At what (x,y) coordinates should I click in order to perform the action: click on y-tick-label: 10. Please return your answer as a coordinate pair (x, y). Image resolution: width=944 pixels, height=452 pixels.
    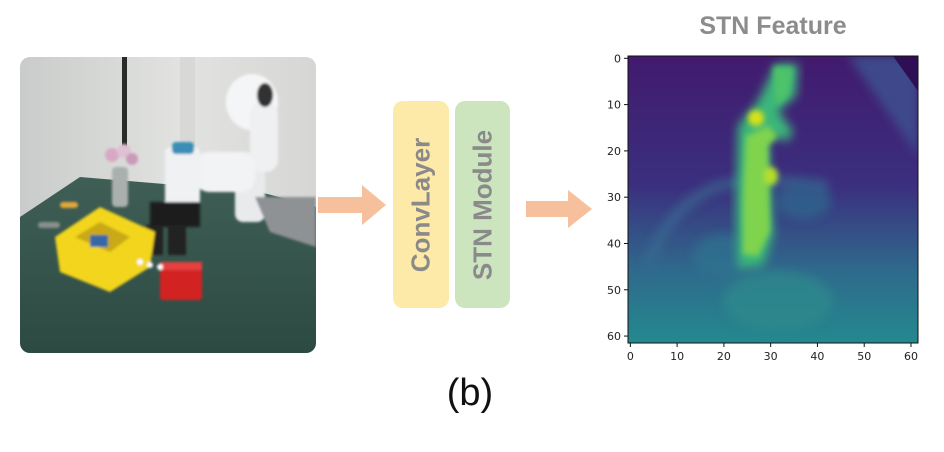
    Looking at the image, I should click on (614, 105).